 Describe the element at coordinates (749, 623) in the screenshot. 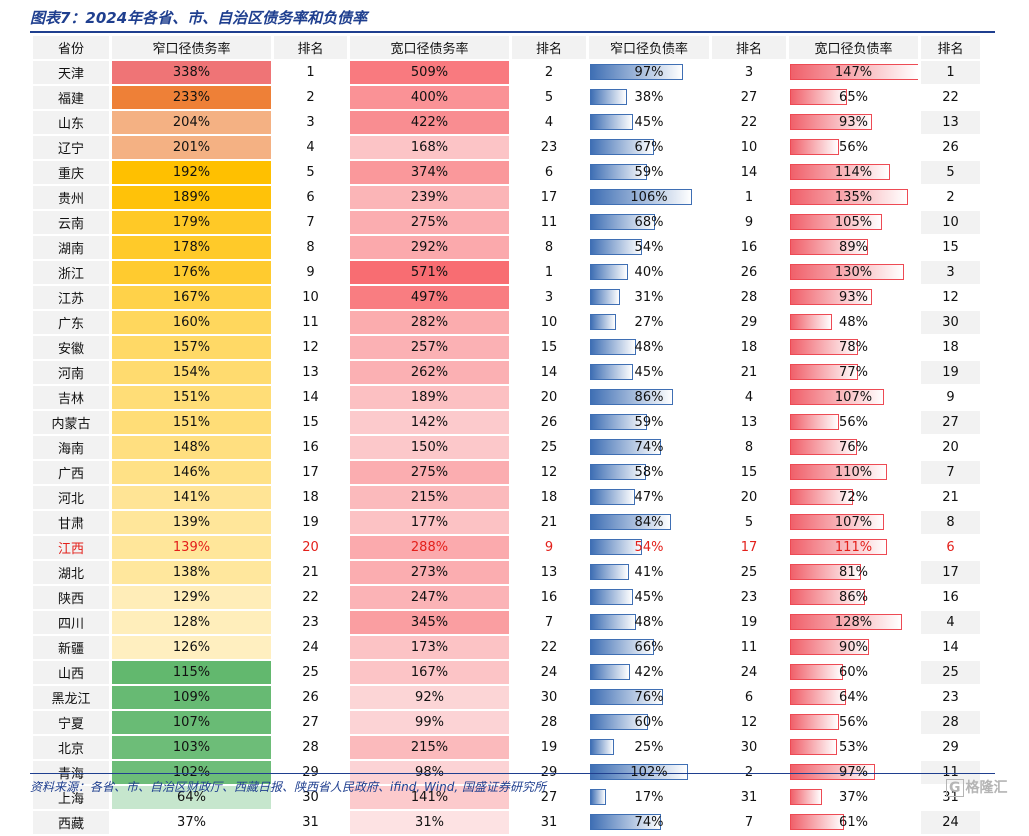

I see `narrow-liability-rank-cell: 19` at that location.